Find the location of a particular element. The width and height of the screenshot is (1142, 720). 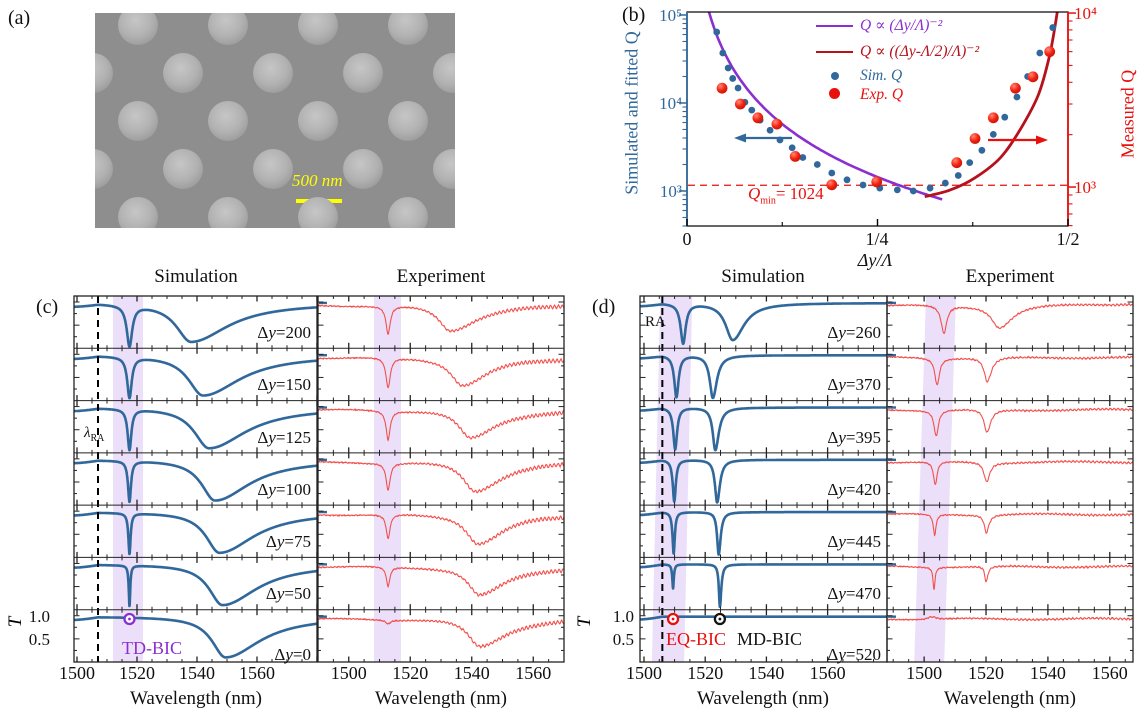

c-row-label-dy-75: Δy=75 is located at coordinates (288, 542).